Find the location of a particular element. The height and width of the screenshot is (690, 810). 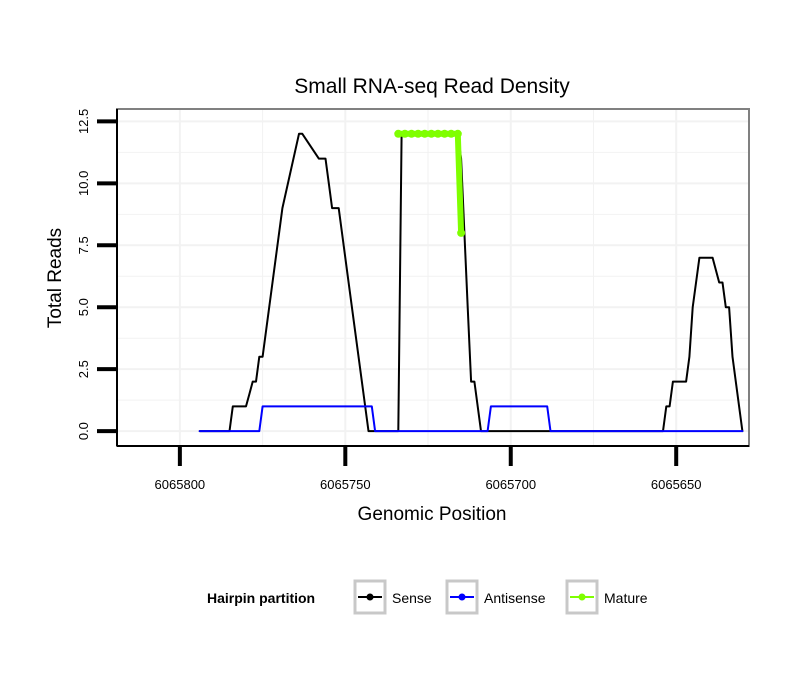

legend-entry-mature: Mature is located at coordinates (606, 597).